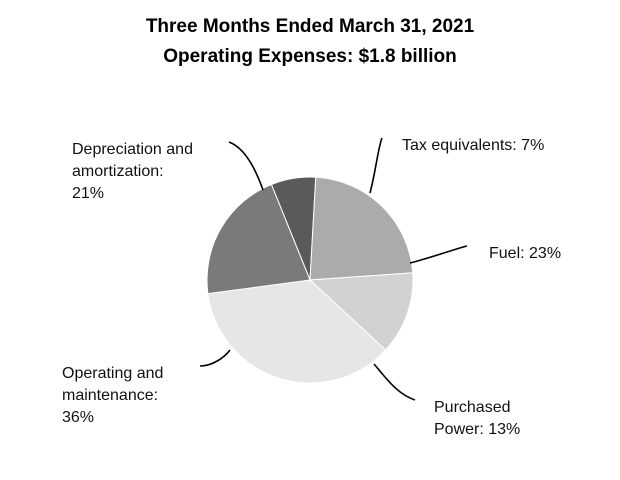 The height and width of the screenshot is (480, 620). I want to click on chart-title: Three Months Ended March 31, 2021, so click(310, 26).